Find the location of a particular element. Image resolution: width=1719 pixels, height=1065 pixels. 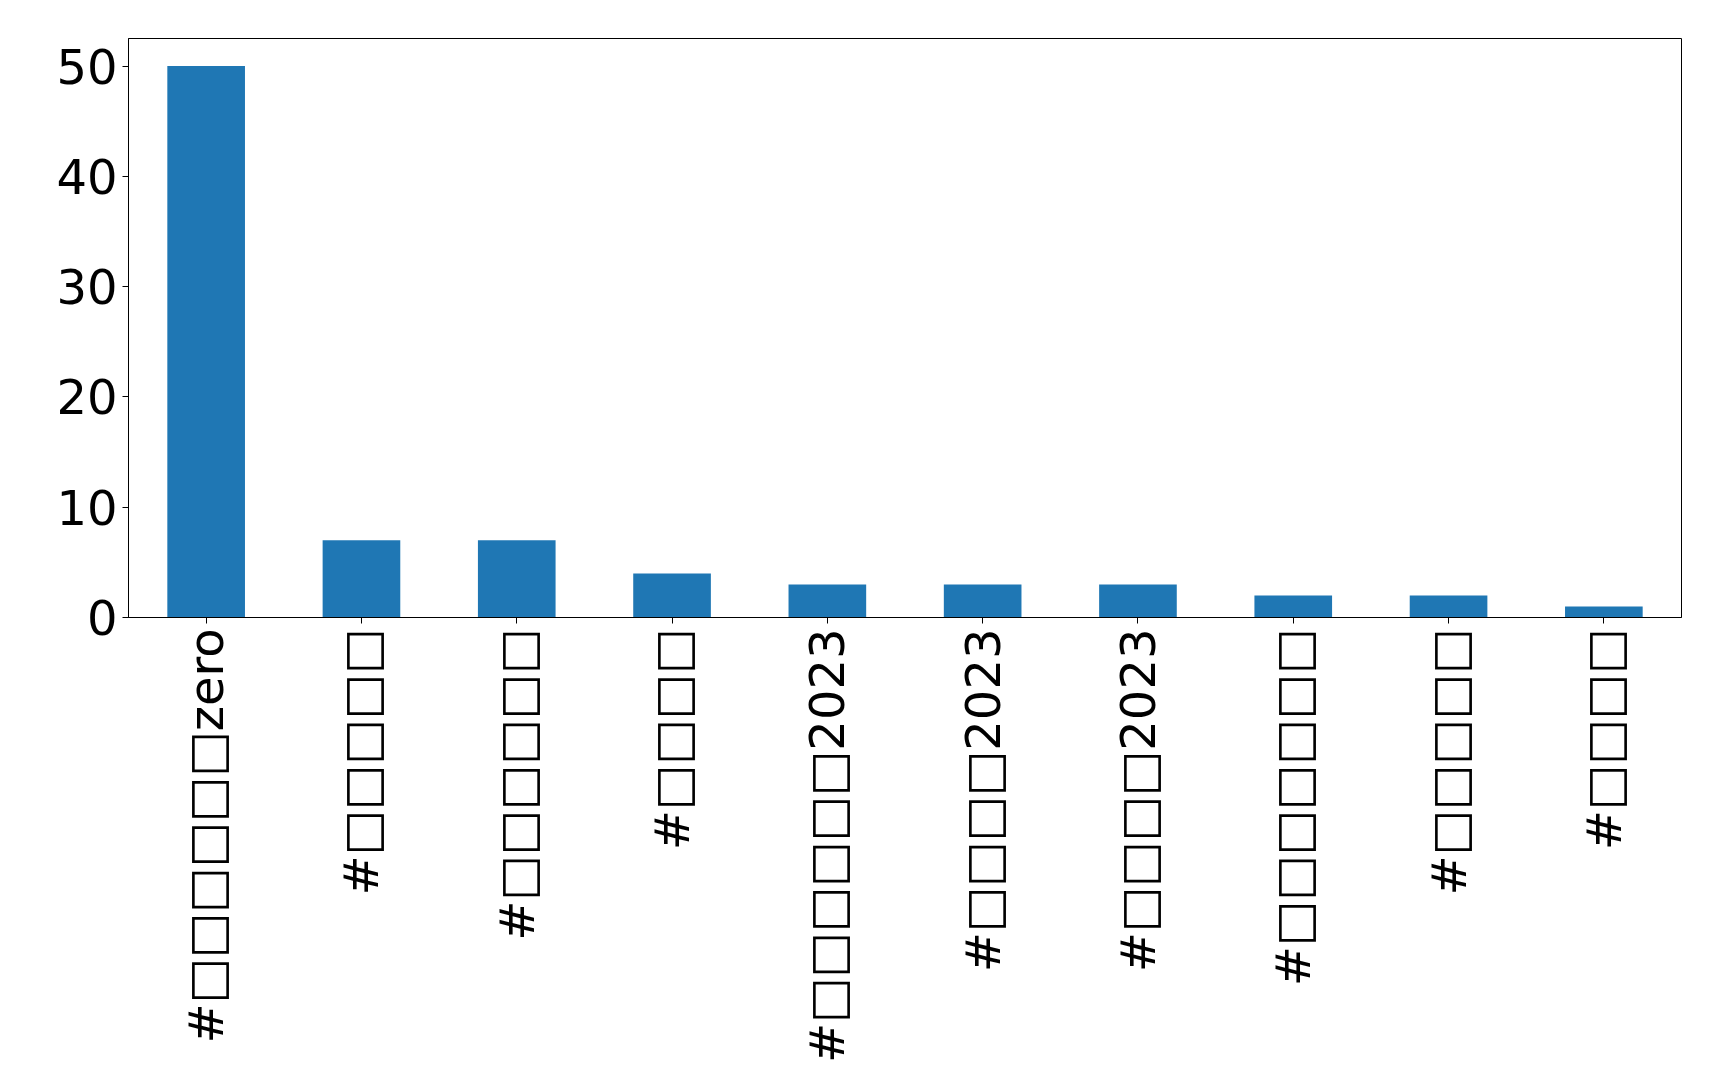

x-tick-label: #□□□□□□zero is located at coordinates (206, 836).